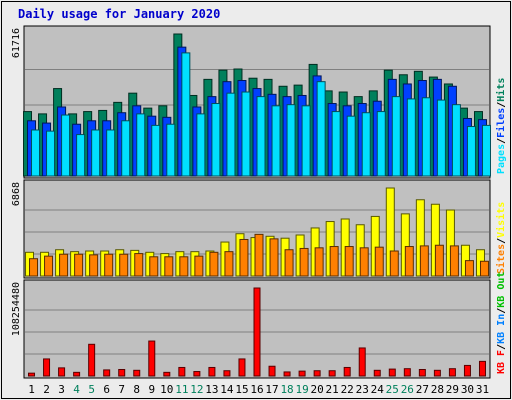 Image resolution: width=512 pixels, height=400 pixels. What do you see at coordinates (501, 329) in the screenshot?
I see `legend-entry: KB In` at bounding box center [501, 329].